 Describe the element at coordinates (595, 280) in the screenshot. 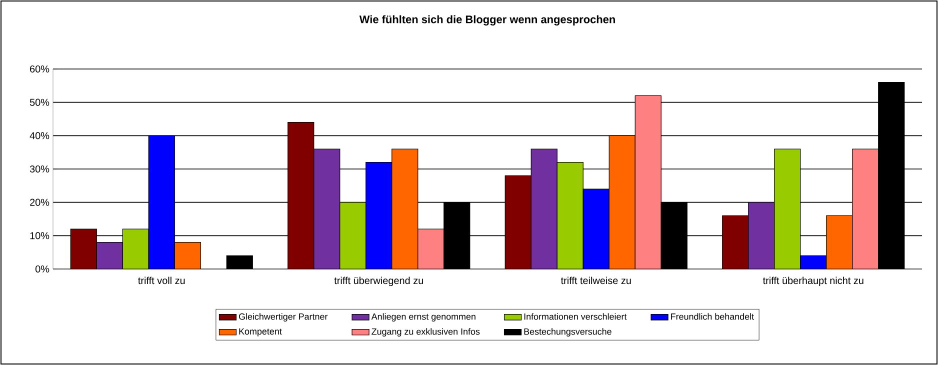

I see `x-tick-label: trifft teilweise zu` at that location.